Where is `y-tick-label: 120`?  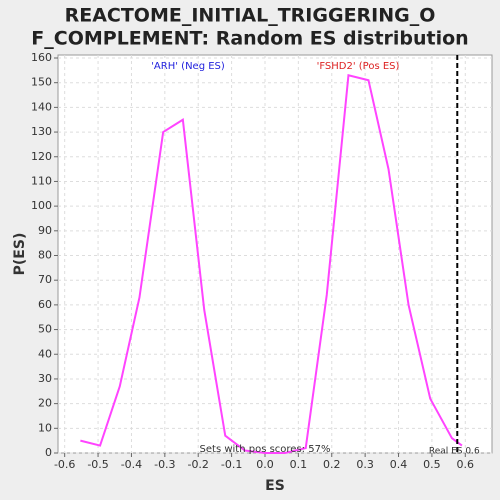 y-tick-label: 120 is located at coordinates (41, 156).